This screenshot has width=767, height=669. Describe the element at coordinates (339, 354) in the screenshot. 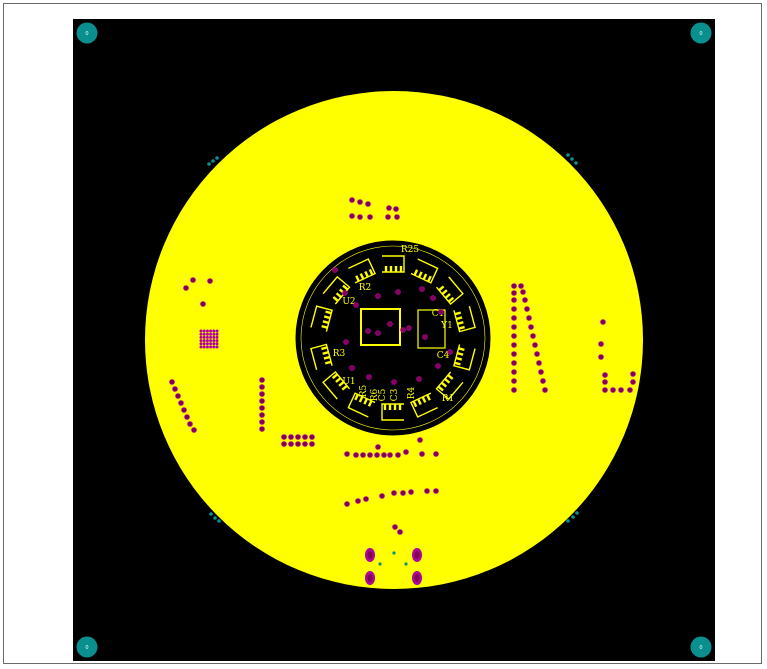

I see `silkscreen-label-r3: R3` at that location.